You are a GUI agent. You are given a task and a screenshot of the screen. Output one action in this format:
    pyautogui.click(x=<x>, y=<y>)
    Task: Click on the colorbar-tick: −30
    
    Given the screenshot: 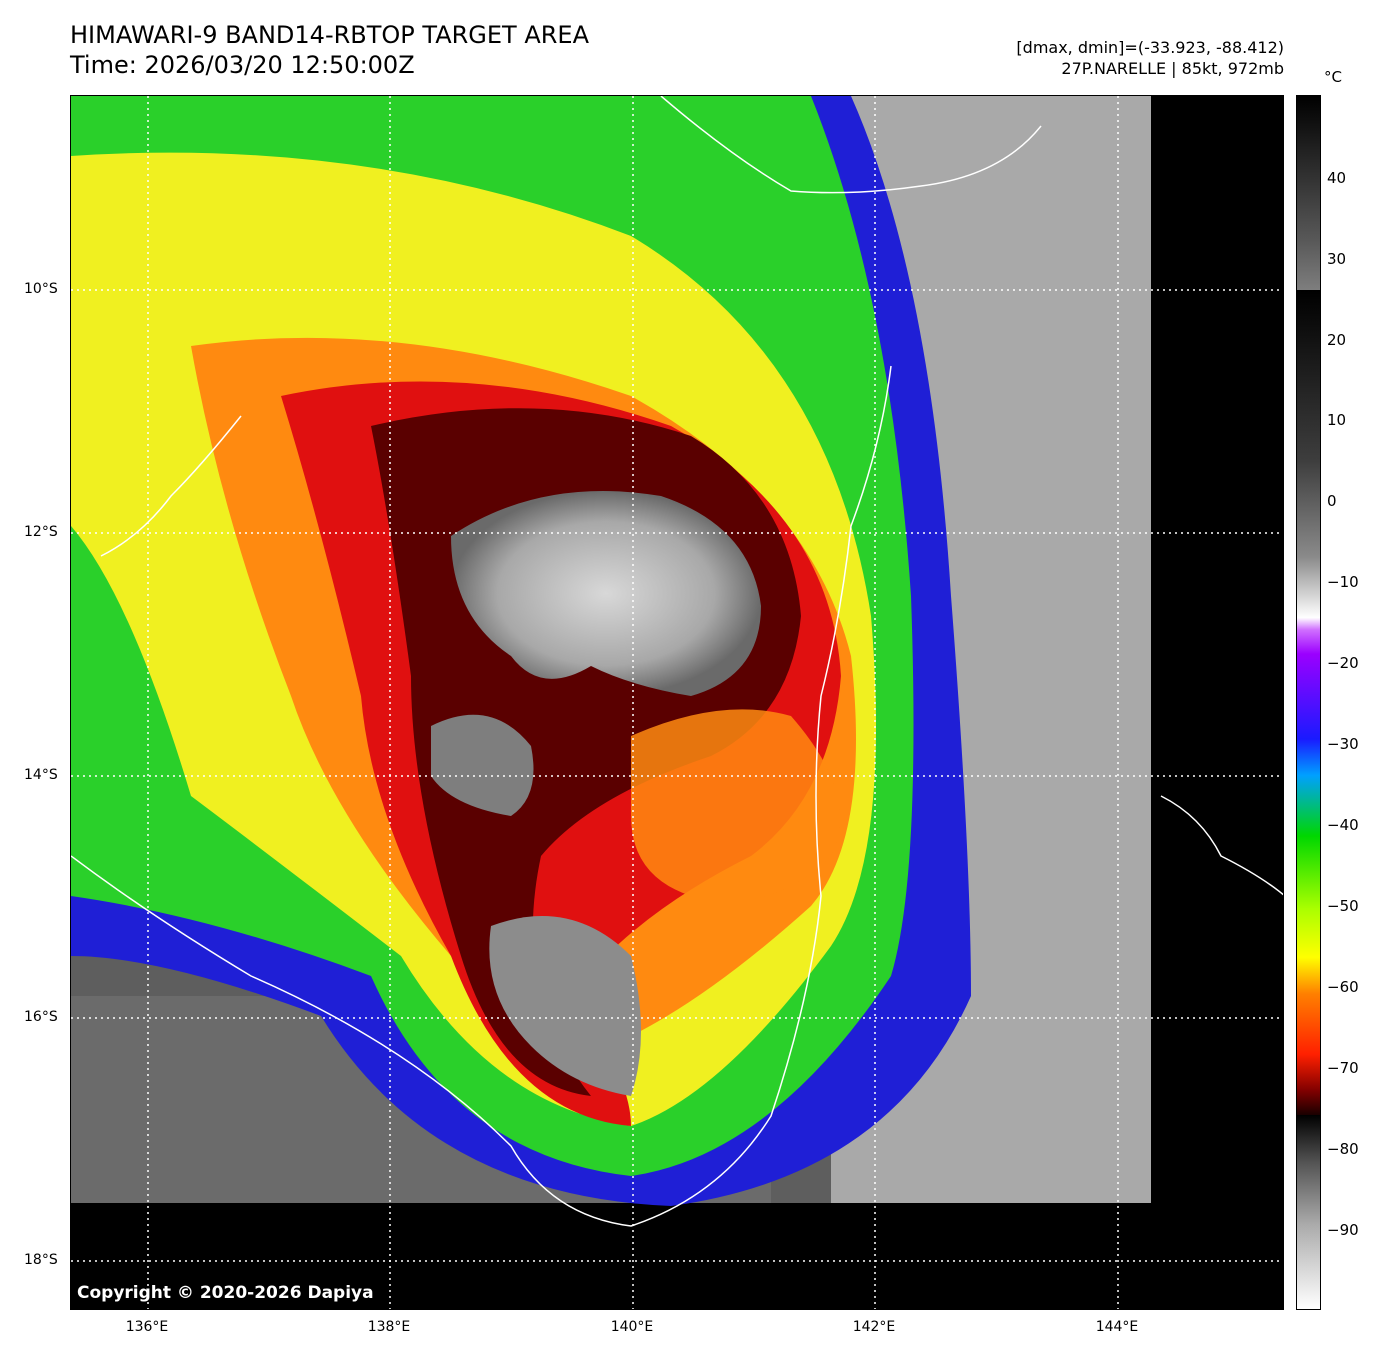 What is the action you would take?
    pyautogui.click(x=1343, y=744)
    